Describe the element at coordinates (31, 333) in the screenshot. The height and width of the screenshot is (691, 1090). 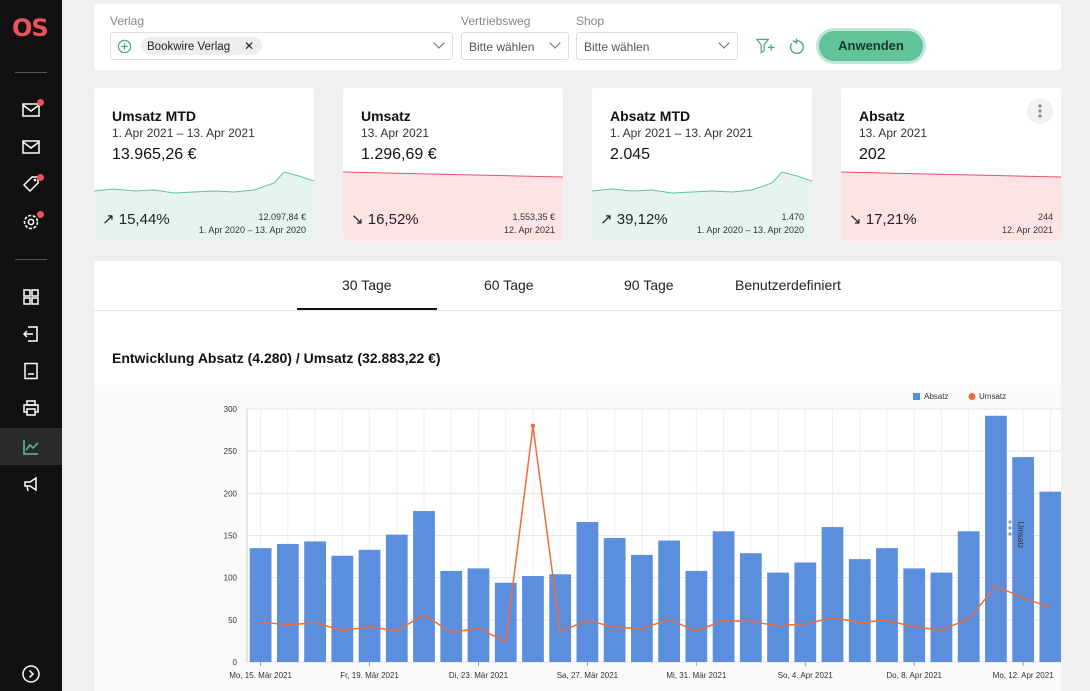
I see `sidebar-item-import` at that location.